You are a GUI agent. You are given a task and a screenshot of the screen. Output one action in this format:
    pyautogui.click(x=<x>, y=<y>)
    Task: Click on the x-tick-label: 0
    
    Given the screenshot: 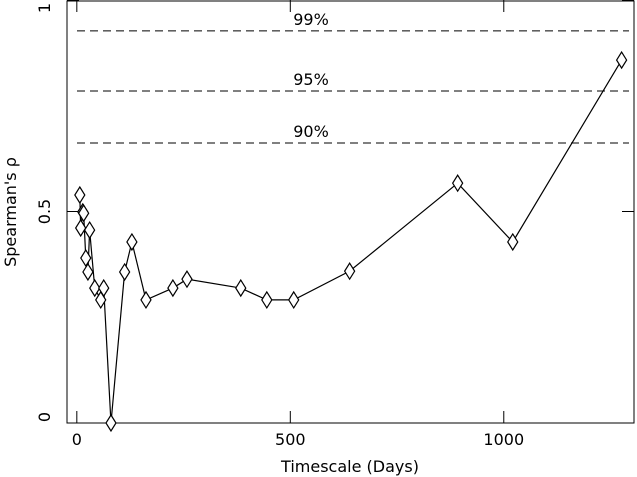 What is the action you would take?
    pyautogui.click(x=77, y=439)
    